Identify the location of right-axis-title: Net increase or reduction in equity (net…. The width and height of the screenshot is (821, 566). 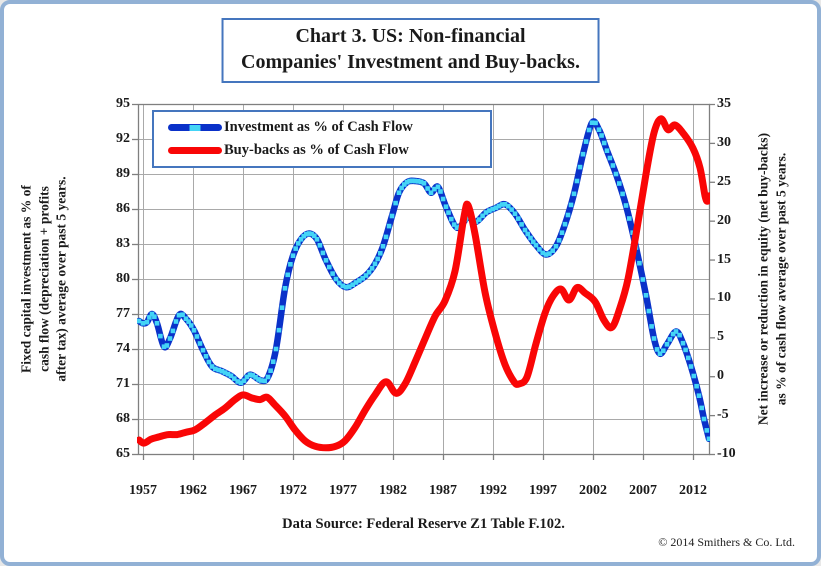
(771, 279).